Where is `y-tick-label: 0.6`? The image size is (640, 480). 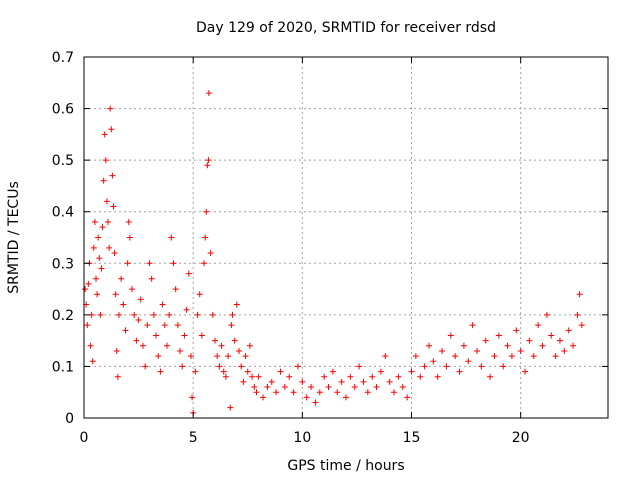 y-tick-label: 0.6 is located at coordinates (63, 110).